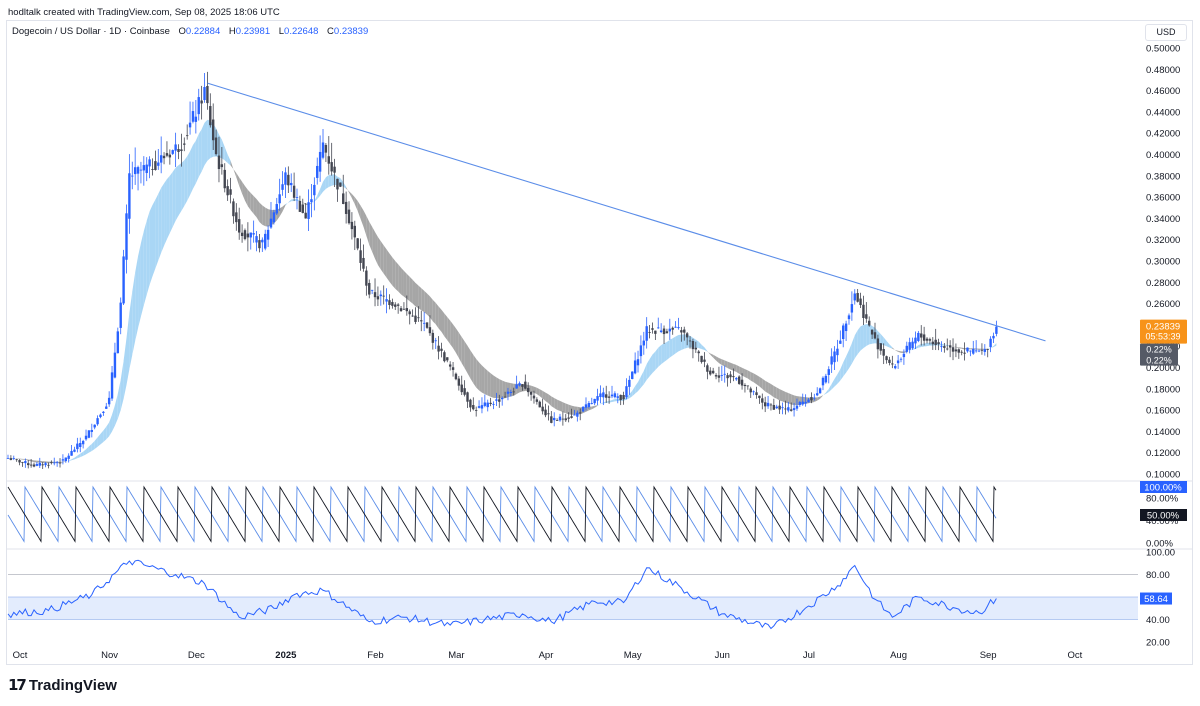 This screenshot has width=1200, height=706. Describe the element at coordinates (633, 655) in the screenshot. I see `time-axis-label: May` at that location.